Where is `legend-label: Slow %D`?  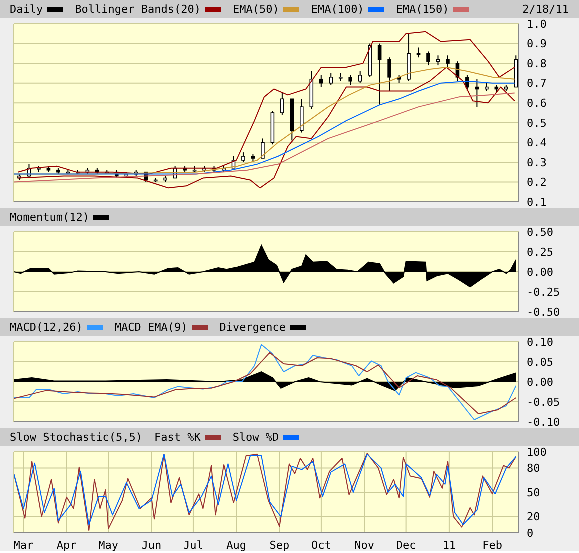 legend-label: Slow %D is located at coordinates (256, 437).